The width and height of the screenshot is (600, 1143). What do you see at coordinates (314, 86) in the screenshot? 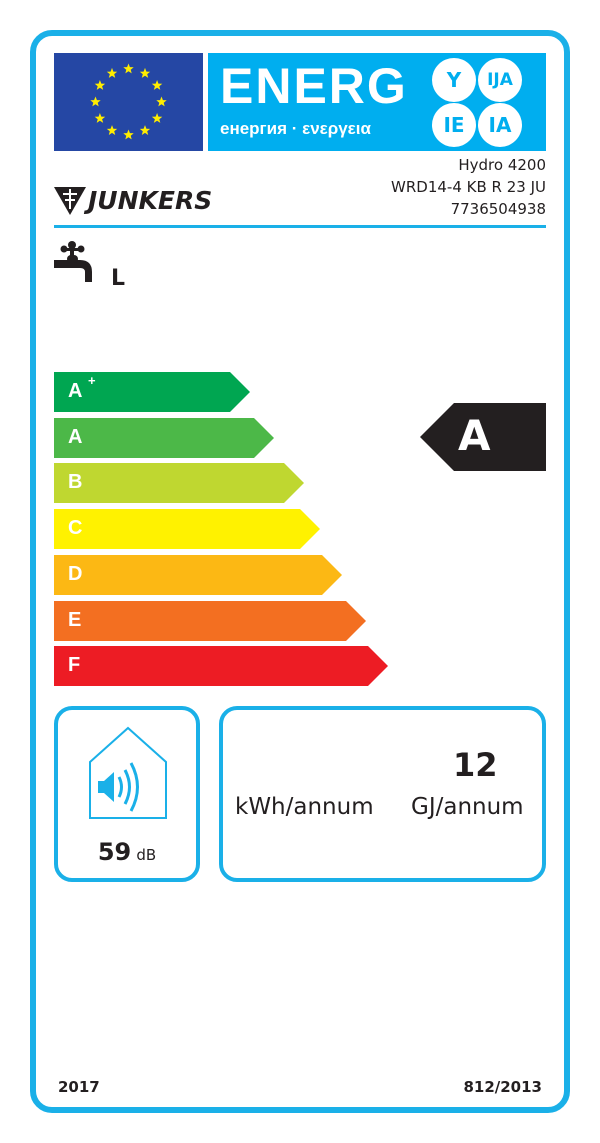
I see `energy-word: ENERG` at bounding box center [314, 86].